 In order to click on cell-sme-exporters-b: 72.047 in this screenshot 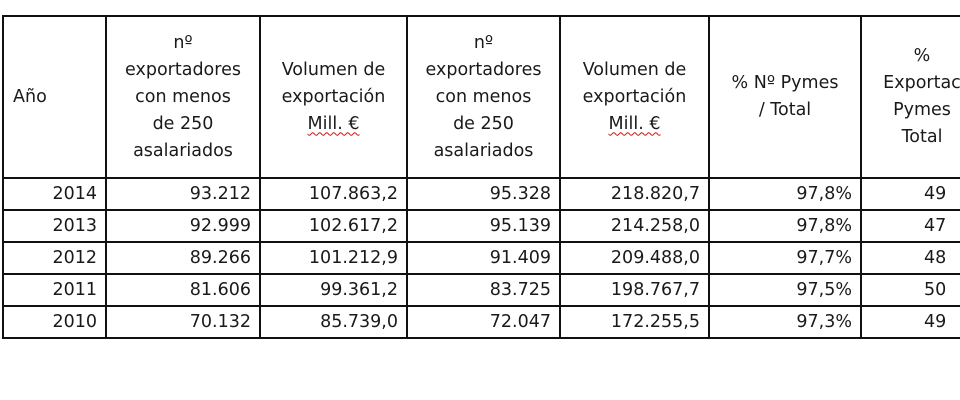, I will do `click(483, 322)`.